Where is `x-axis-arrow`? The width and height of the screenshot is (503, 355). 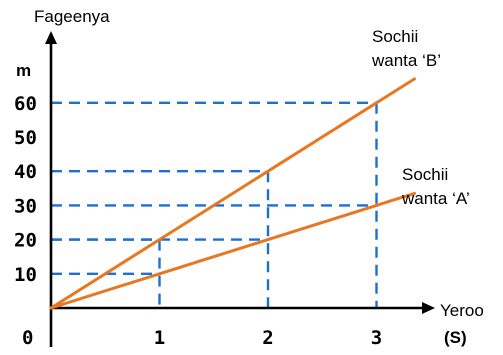 x-axis-arrow is located at coordinates (428, 308).